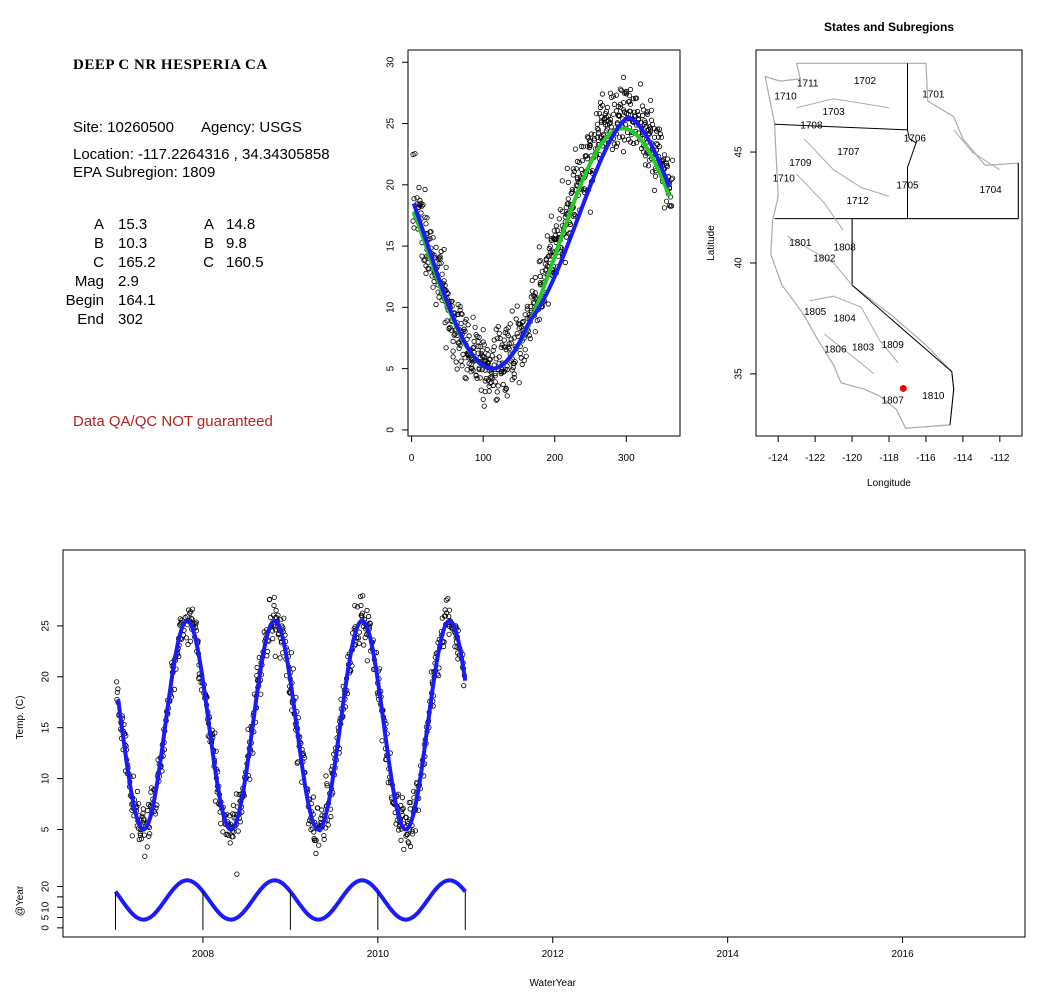  Describe the element at coordinates (391, 307) in the screenshot. I see `y-tick-label: 10` at that location.